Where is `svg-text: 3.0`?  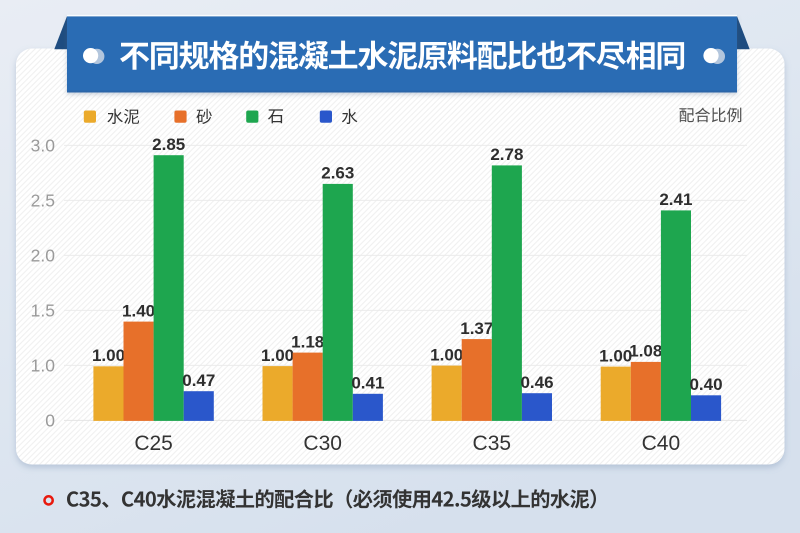 svg-text: 3.0 is located at coordinates (43, 146).